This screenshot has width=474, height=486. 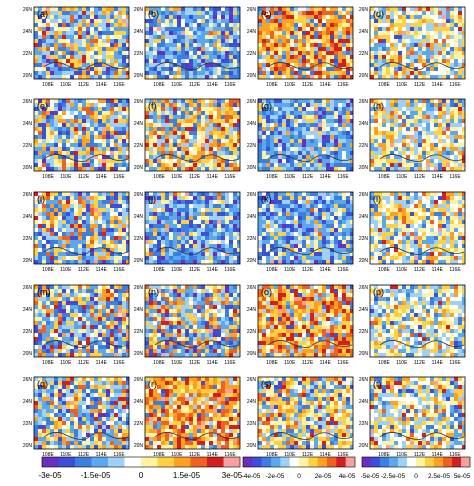 I want to click on map-panel-g: (g) 26N 24N 22N 20N 108E 110E 112E 114E 116E, so click(x=300, y=139).